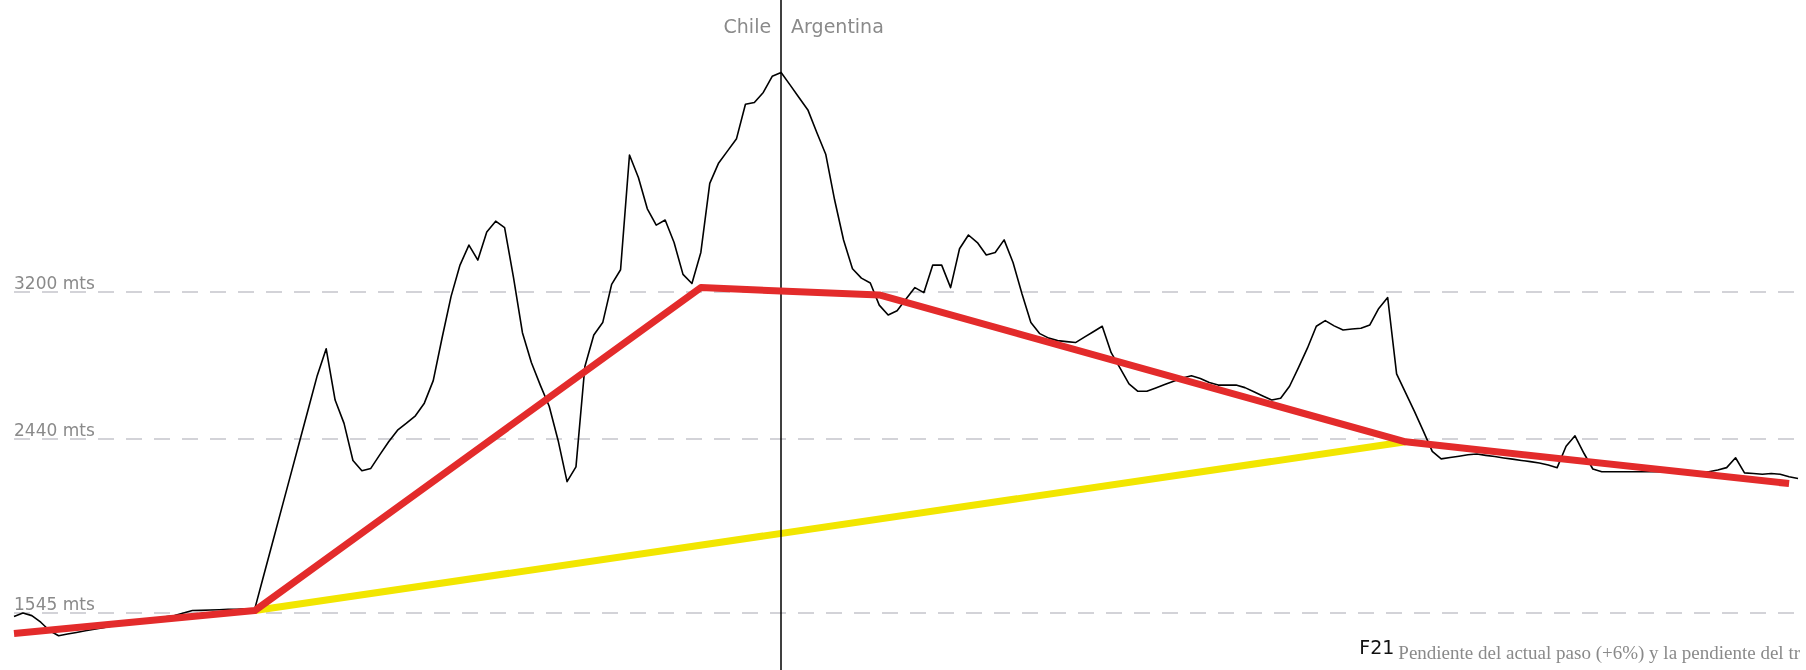  I want to click on annotation: F21, so click(1377, 646).